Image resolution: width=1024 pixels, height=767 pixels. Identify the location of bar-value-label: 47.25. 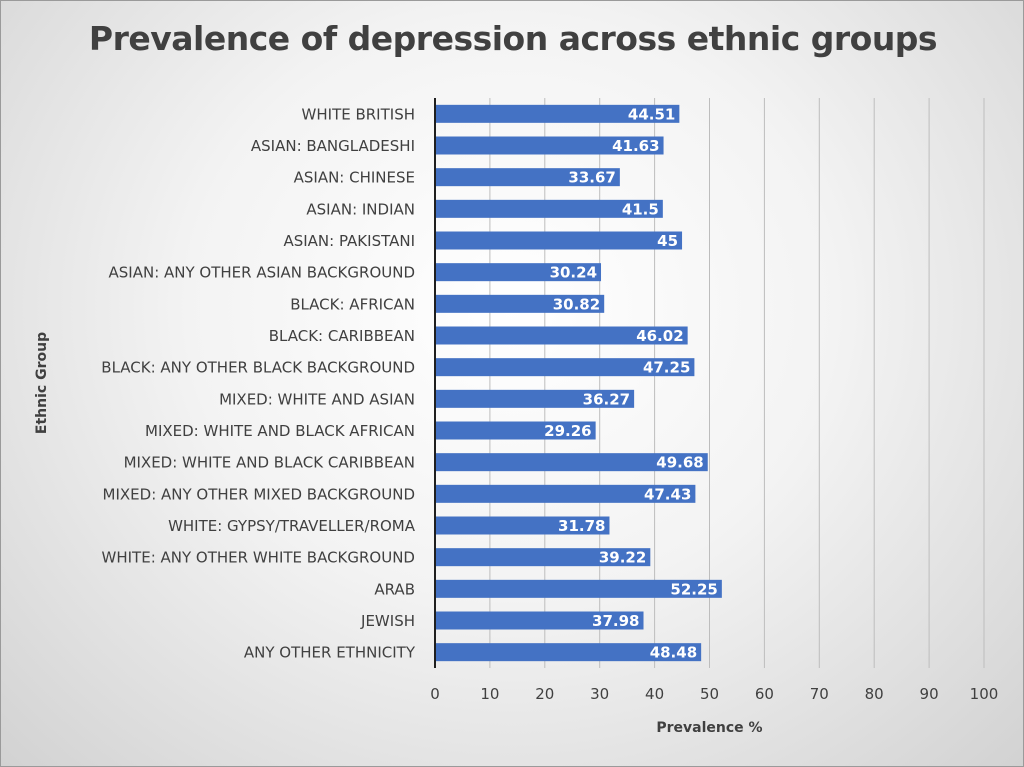
(666, 368).